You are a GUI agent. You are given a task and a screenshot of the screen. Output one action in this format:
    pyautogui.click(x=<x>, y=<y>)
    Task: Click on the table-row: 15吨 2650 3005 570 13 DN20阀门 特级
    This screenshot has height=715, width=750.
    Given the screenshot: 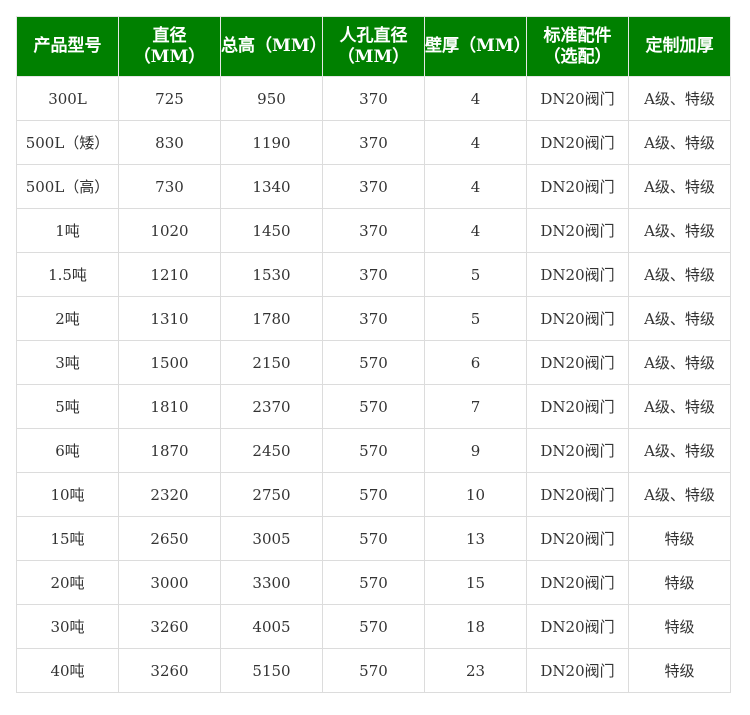 What is the action you would take?
    pyautogui.click(x=373, y=538)
    